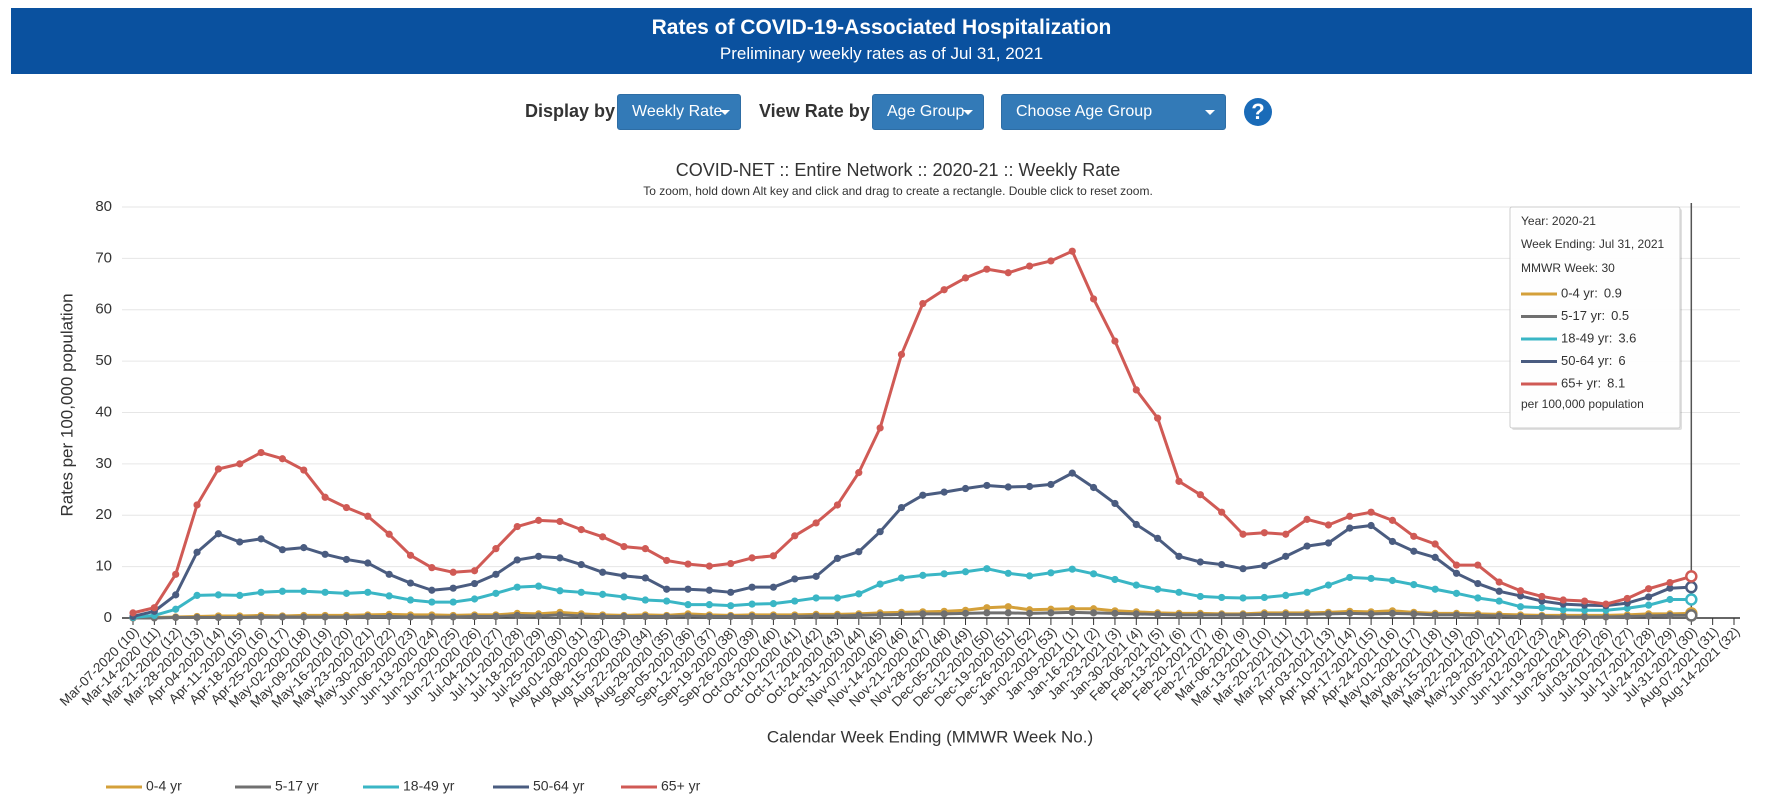  What do you see at coordinates (1258, 112) in the screenshot?
I see `help-icon: ?` at bounding box center [1258, 112].